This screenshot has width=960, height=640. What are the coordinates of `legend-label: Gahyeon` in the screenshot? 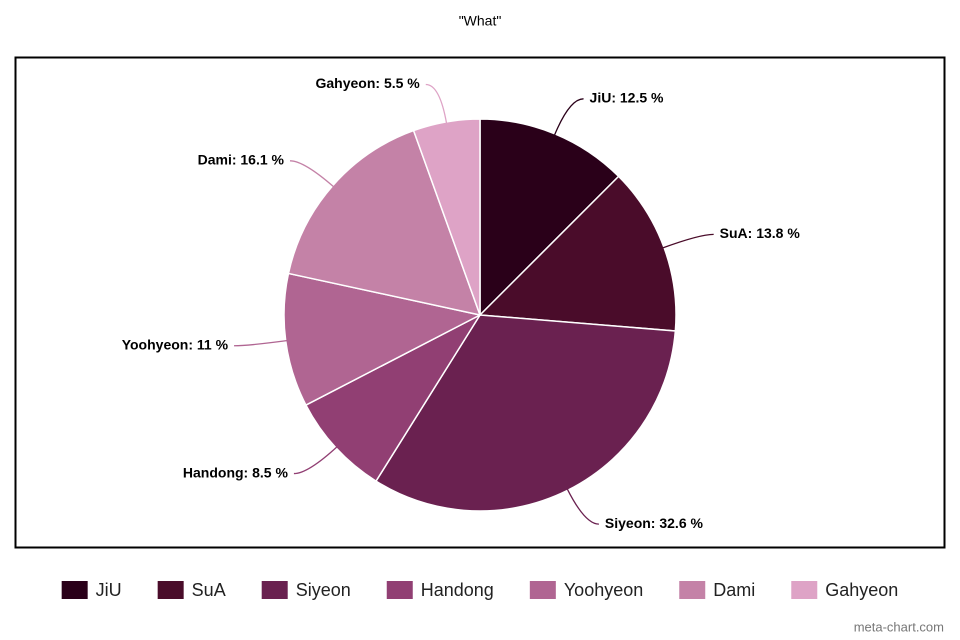 It's located at (861, 590).